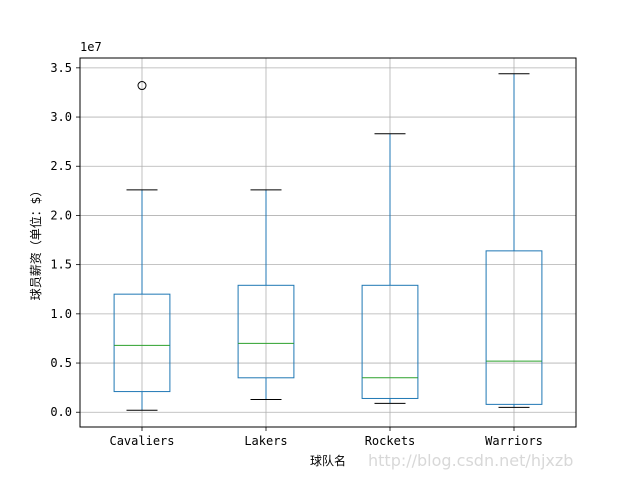  I want to click on y-axis-label: 球员薪资（单位：$）, so click(35, 243).